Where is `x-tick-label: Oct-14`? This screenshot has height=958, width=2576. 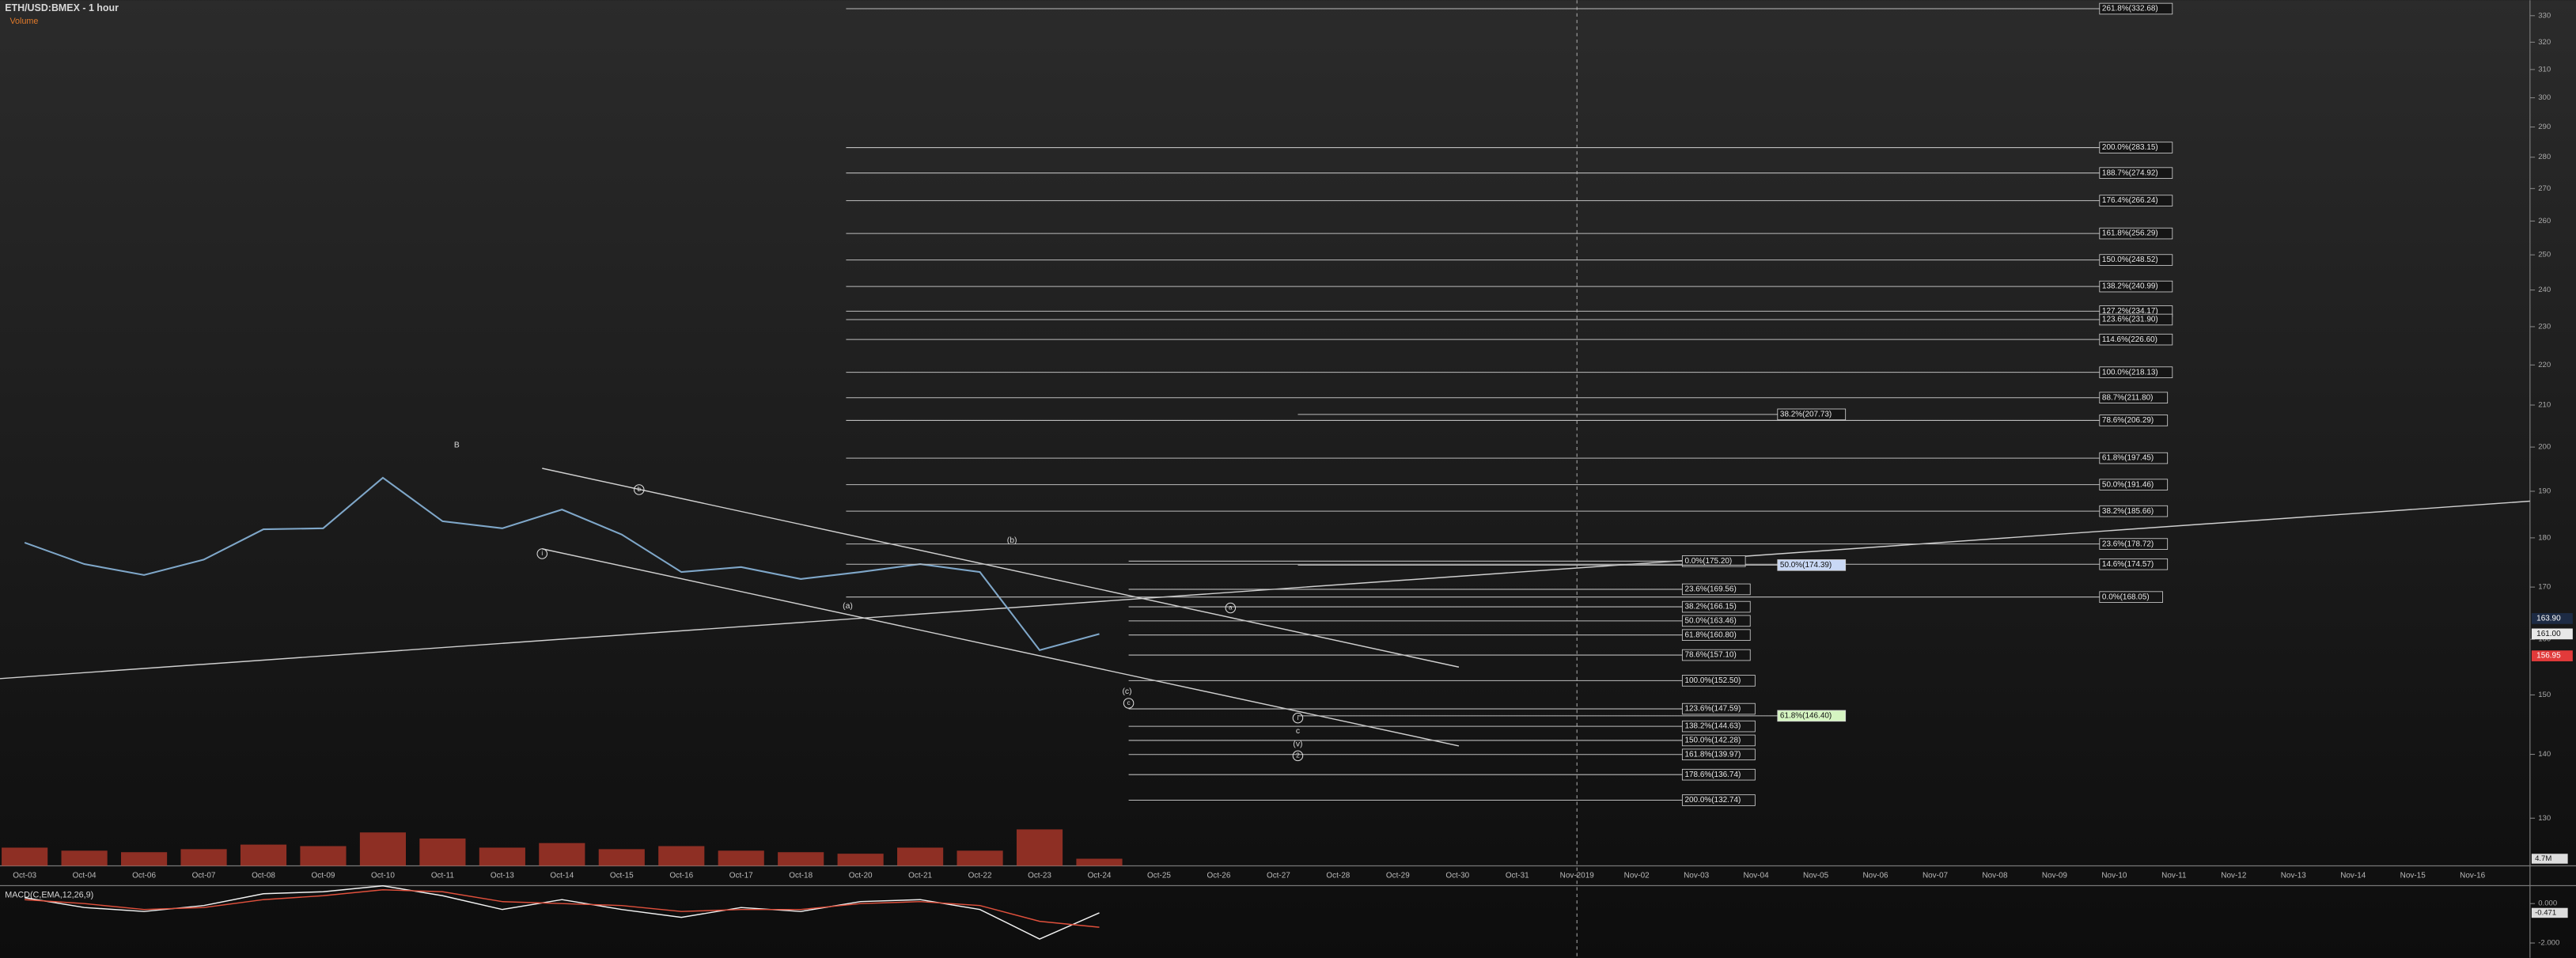
x-tick-label: Oct-14 is located at coordinates (562, 876).